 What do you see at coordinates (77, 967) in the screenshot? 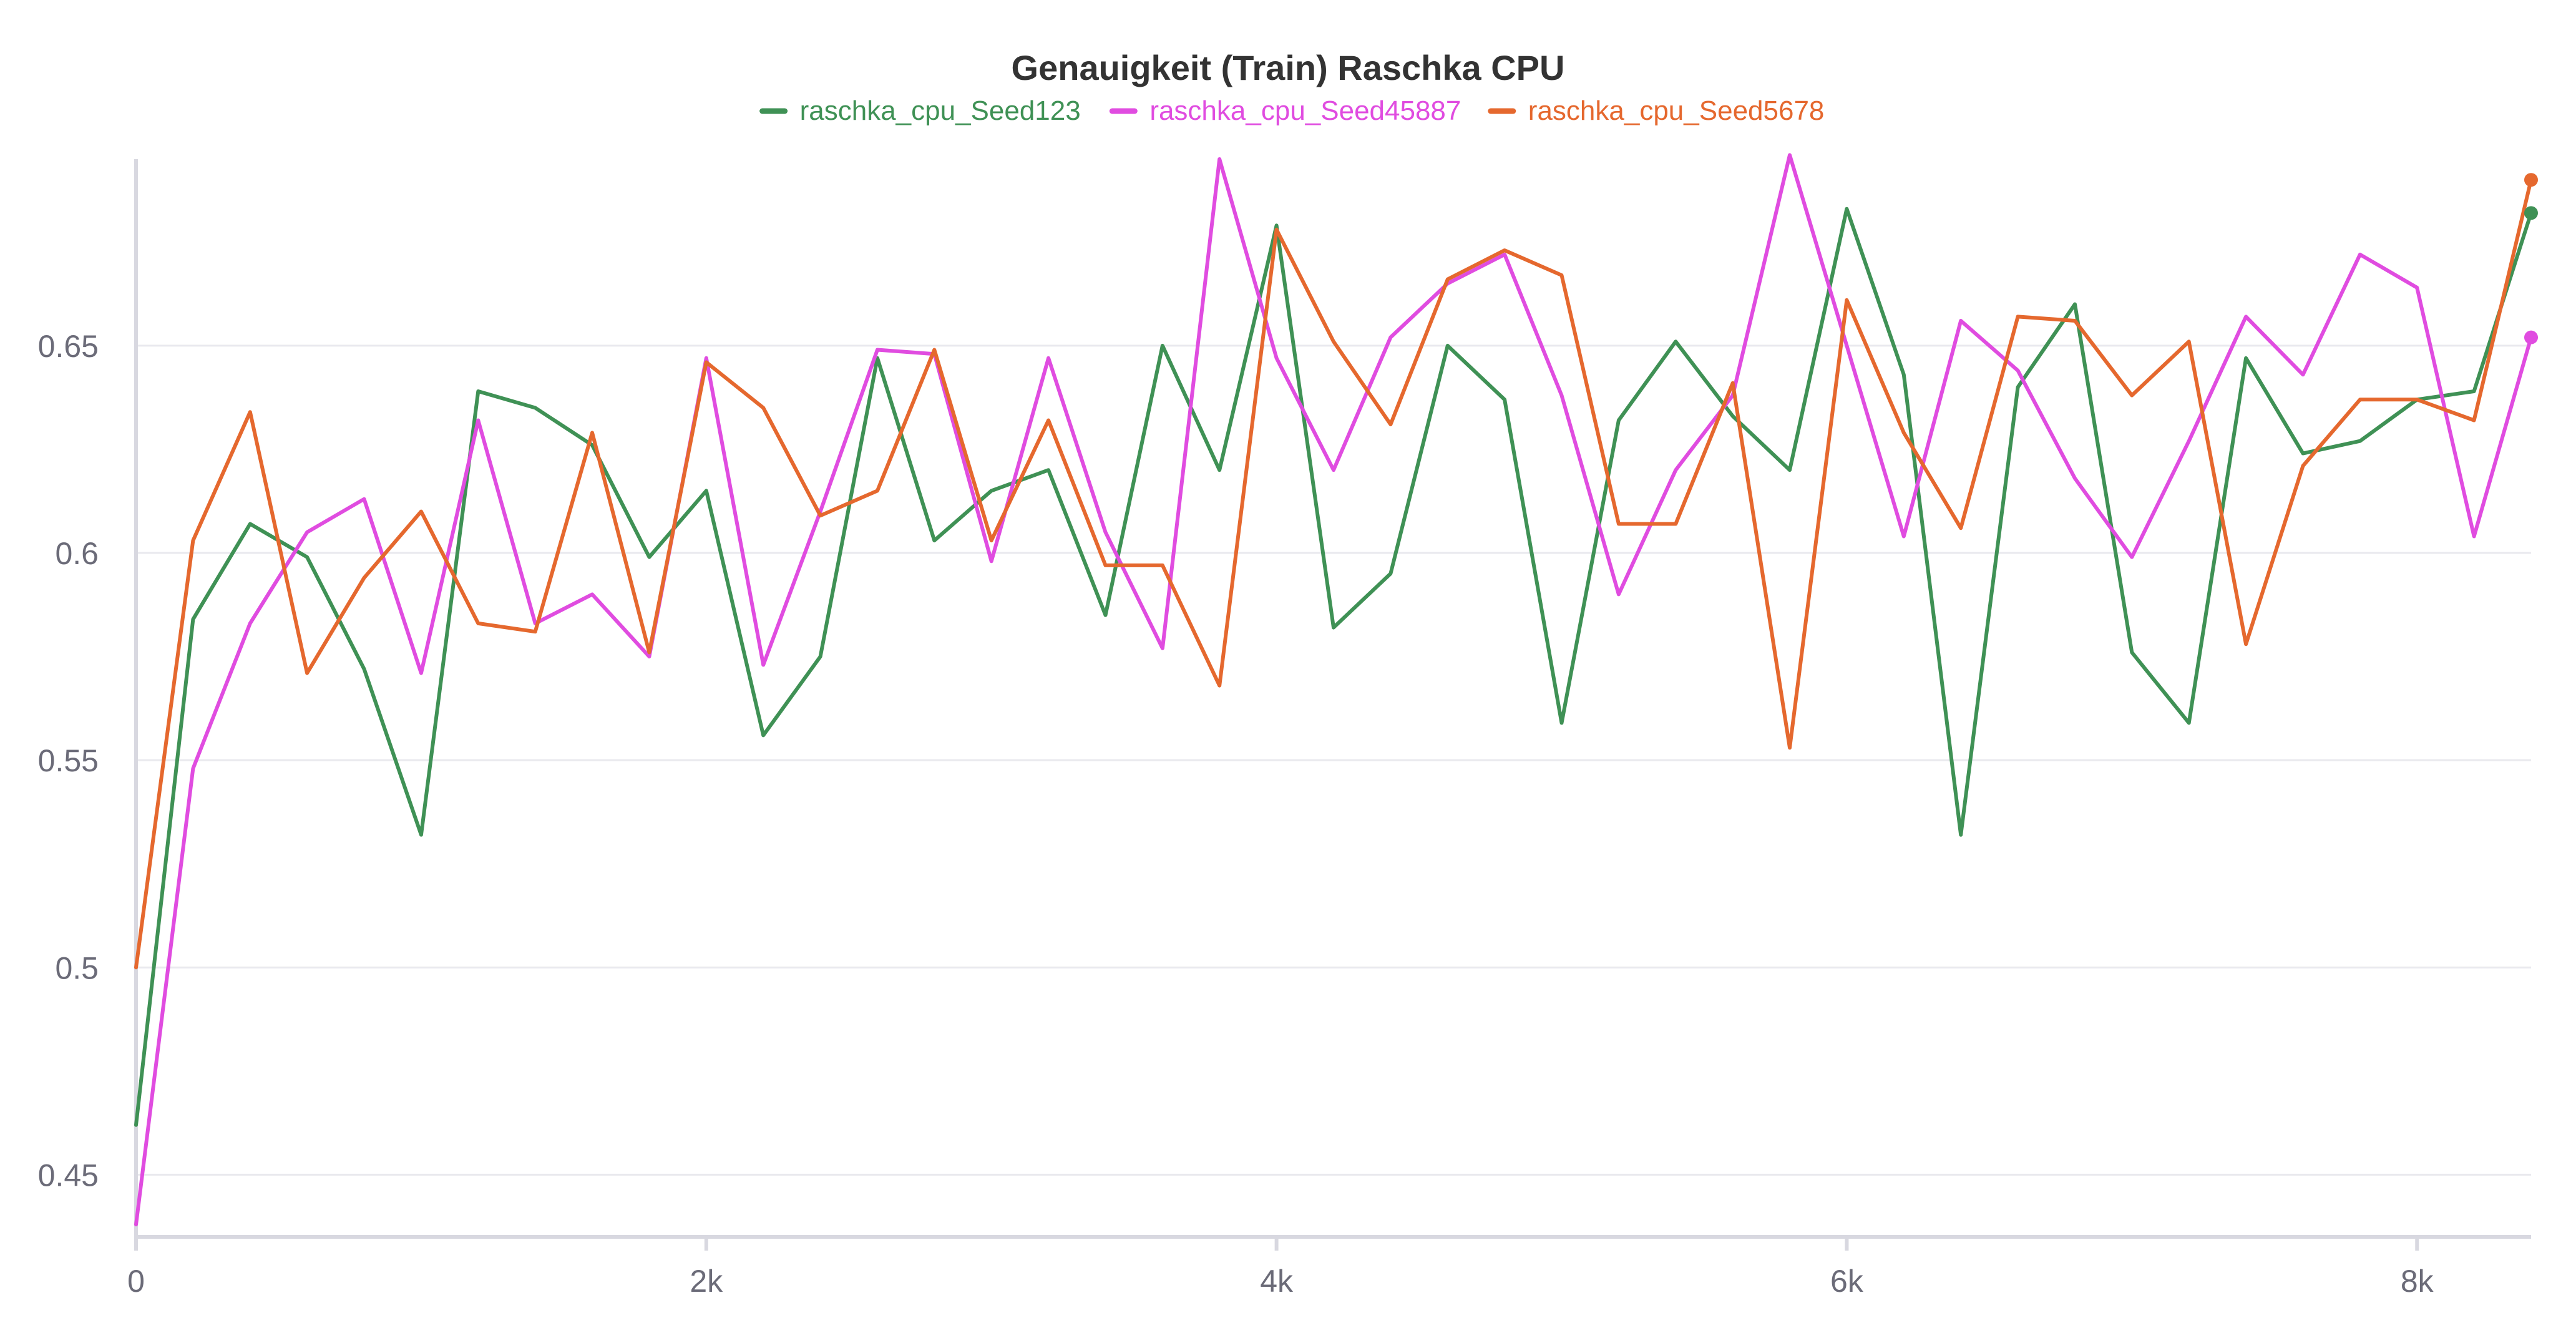
I see `y-tick-label: 0.5` at bounding box center [77, 967].